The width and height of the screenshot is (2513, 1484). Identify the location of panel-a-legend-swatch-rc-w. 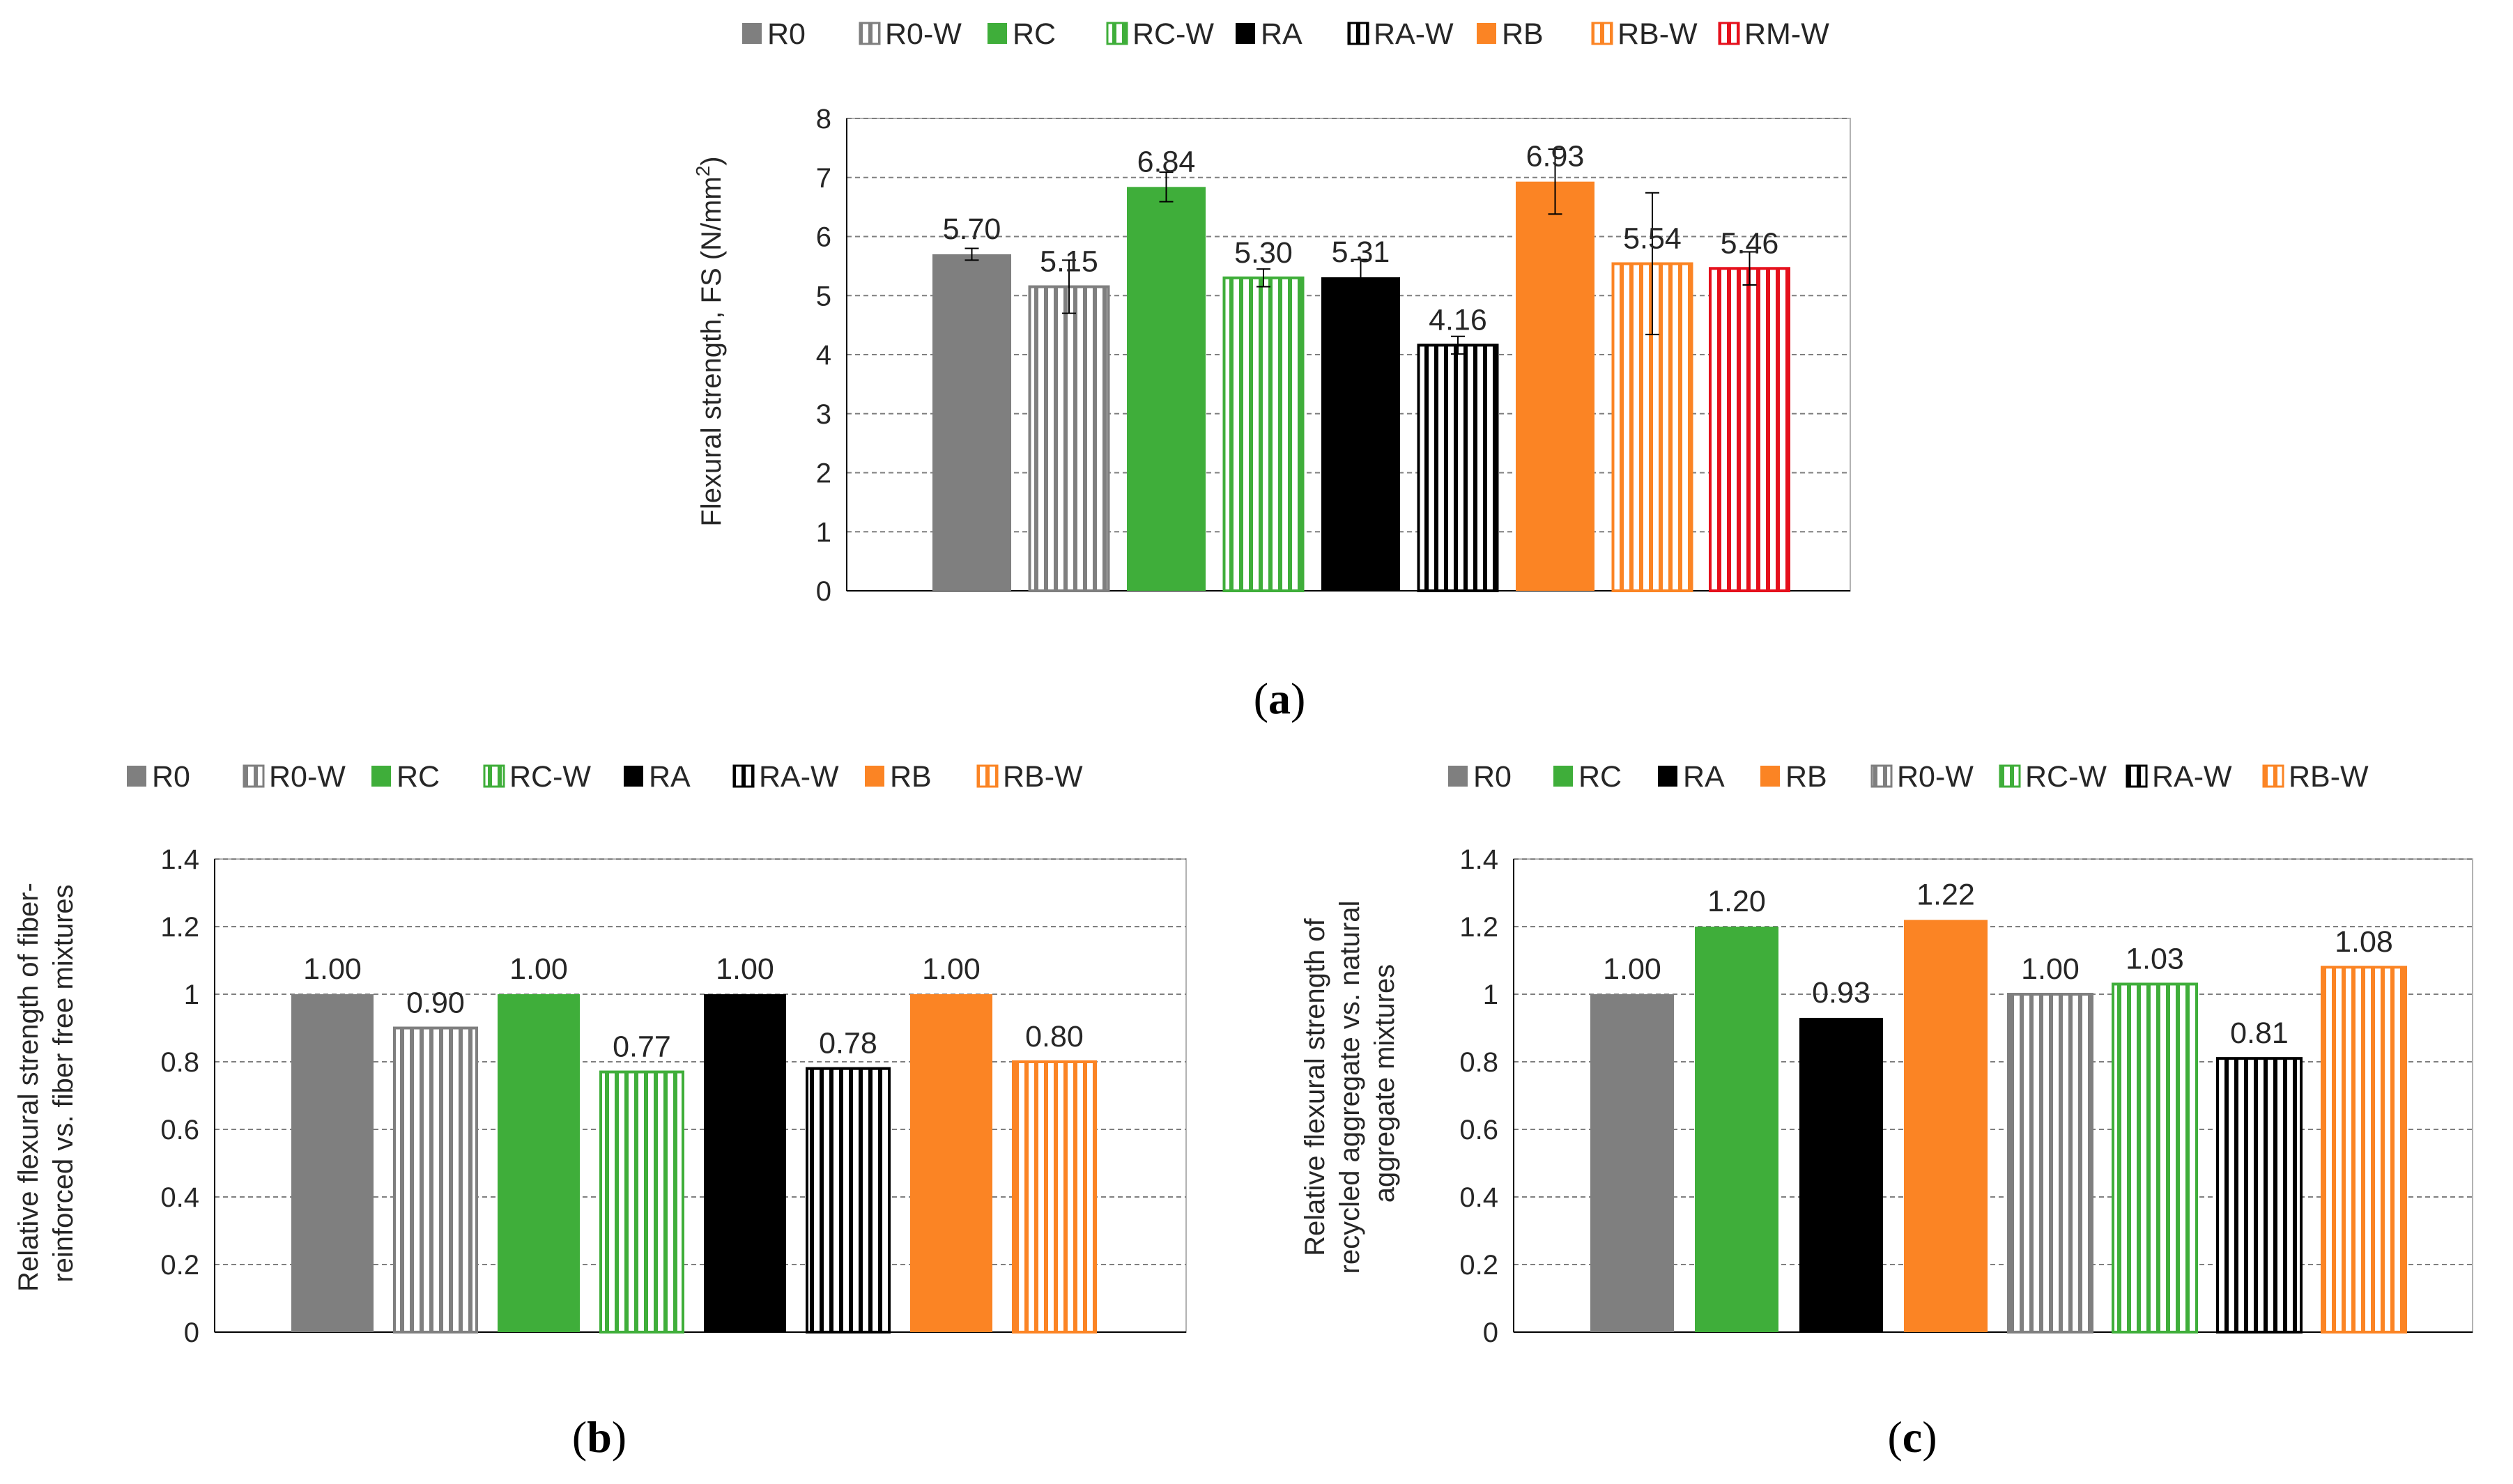
(1117, 33).